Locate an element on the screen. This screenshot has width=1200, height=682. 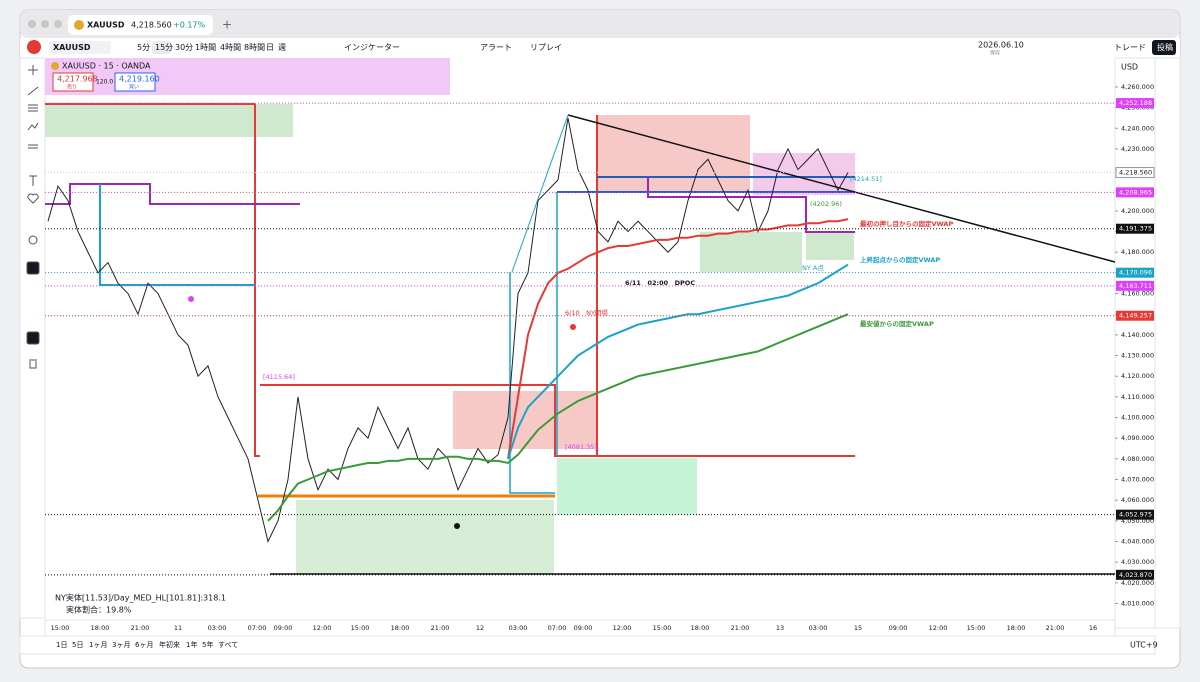
tool-magnet is located at coordinates (33, 268).